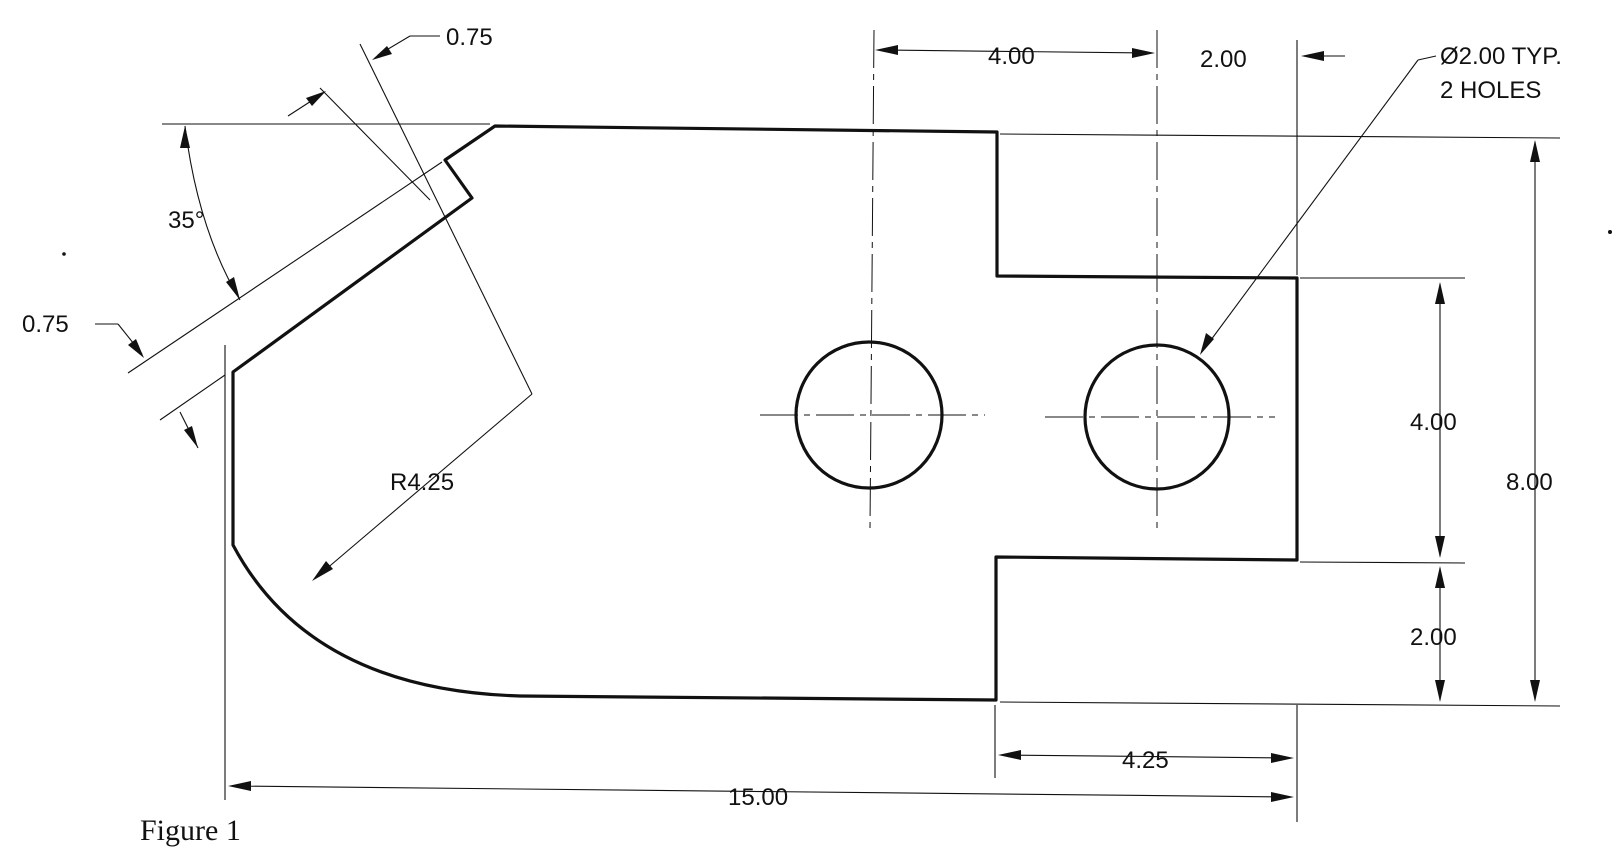  I want to click on dim-overall-length: 15.00, so click(758, 797).